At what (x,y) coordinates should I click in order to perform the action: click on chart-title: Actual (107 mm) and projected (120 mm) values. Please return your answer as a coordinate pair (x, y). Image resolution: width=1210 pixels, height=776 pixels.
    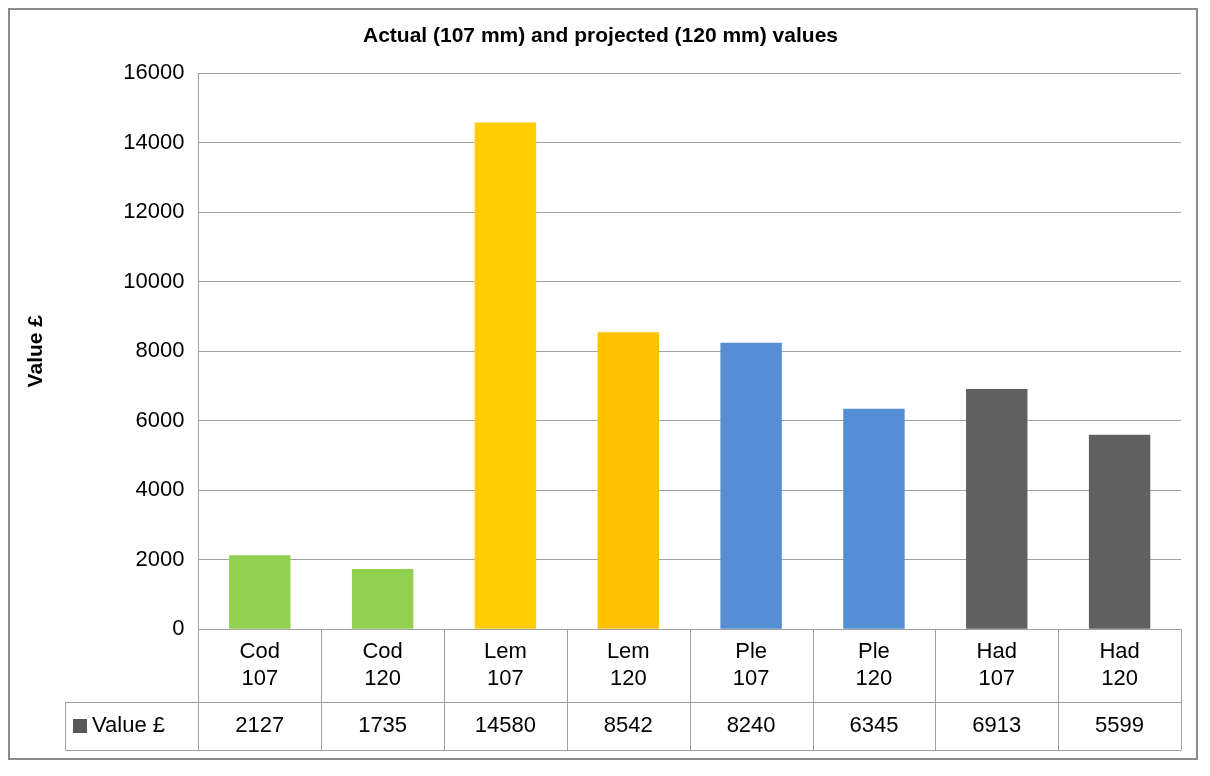
    Looking at the image, I should click on (600, 35).